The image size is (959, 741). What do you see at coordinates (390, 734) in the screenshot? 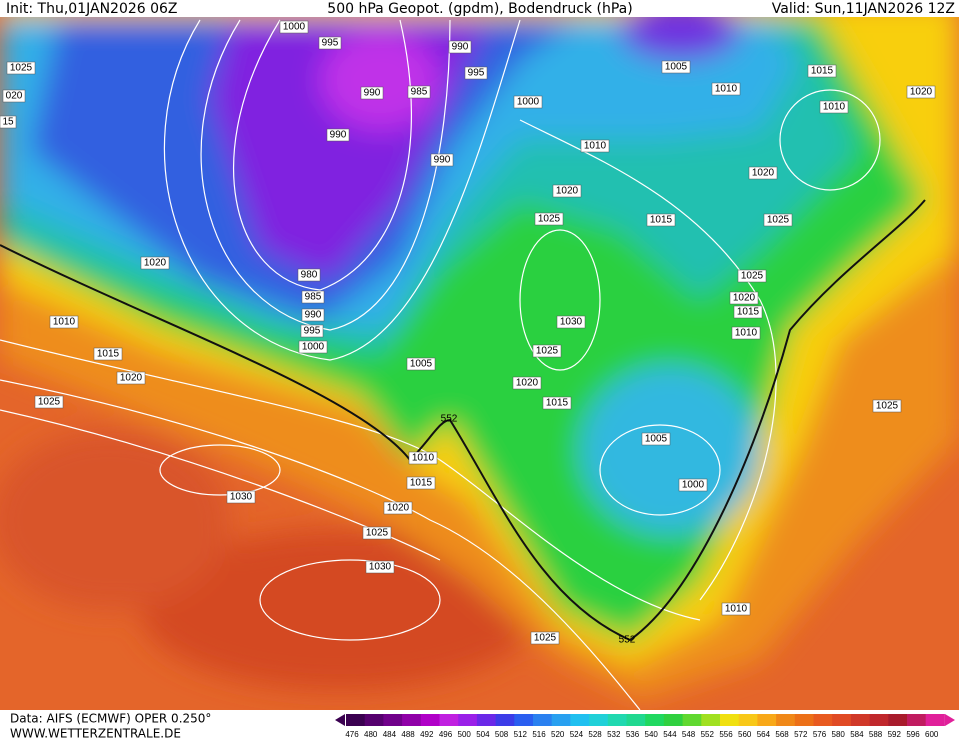
I see `legend-level: 484` at bounding box center [390, 734].